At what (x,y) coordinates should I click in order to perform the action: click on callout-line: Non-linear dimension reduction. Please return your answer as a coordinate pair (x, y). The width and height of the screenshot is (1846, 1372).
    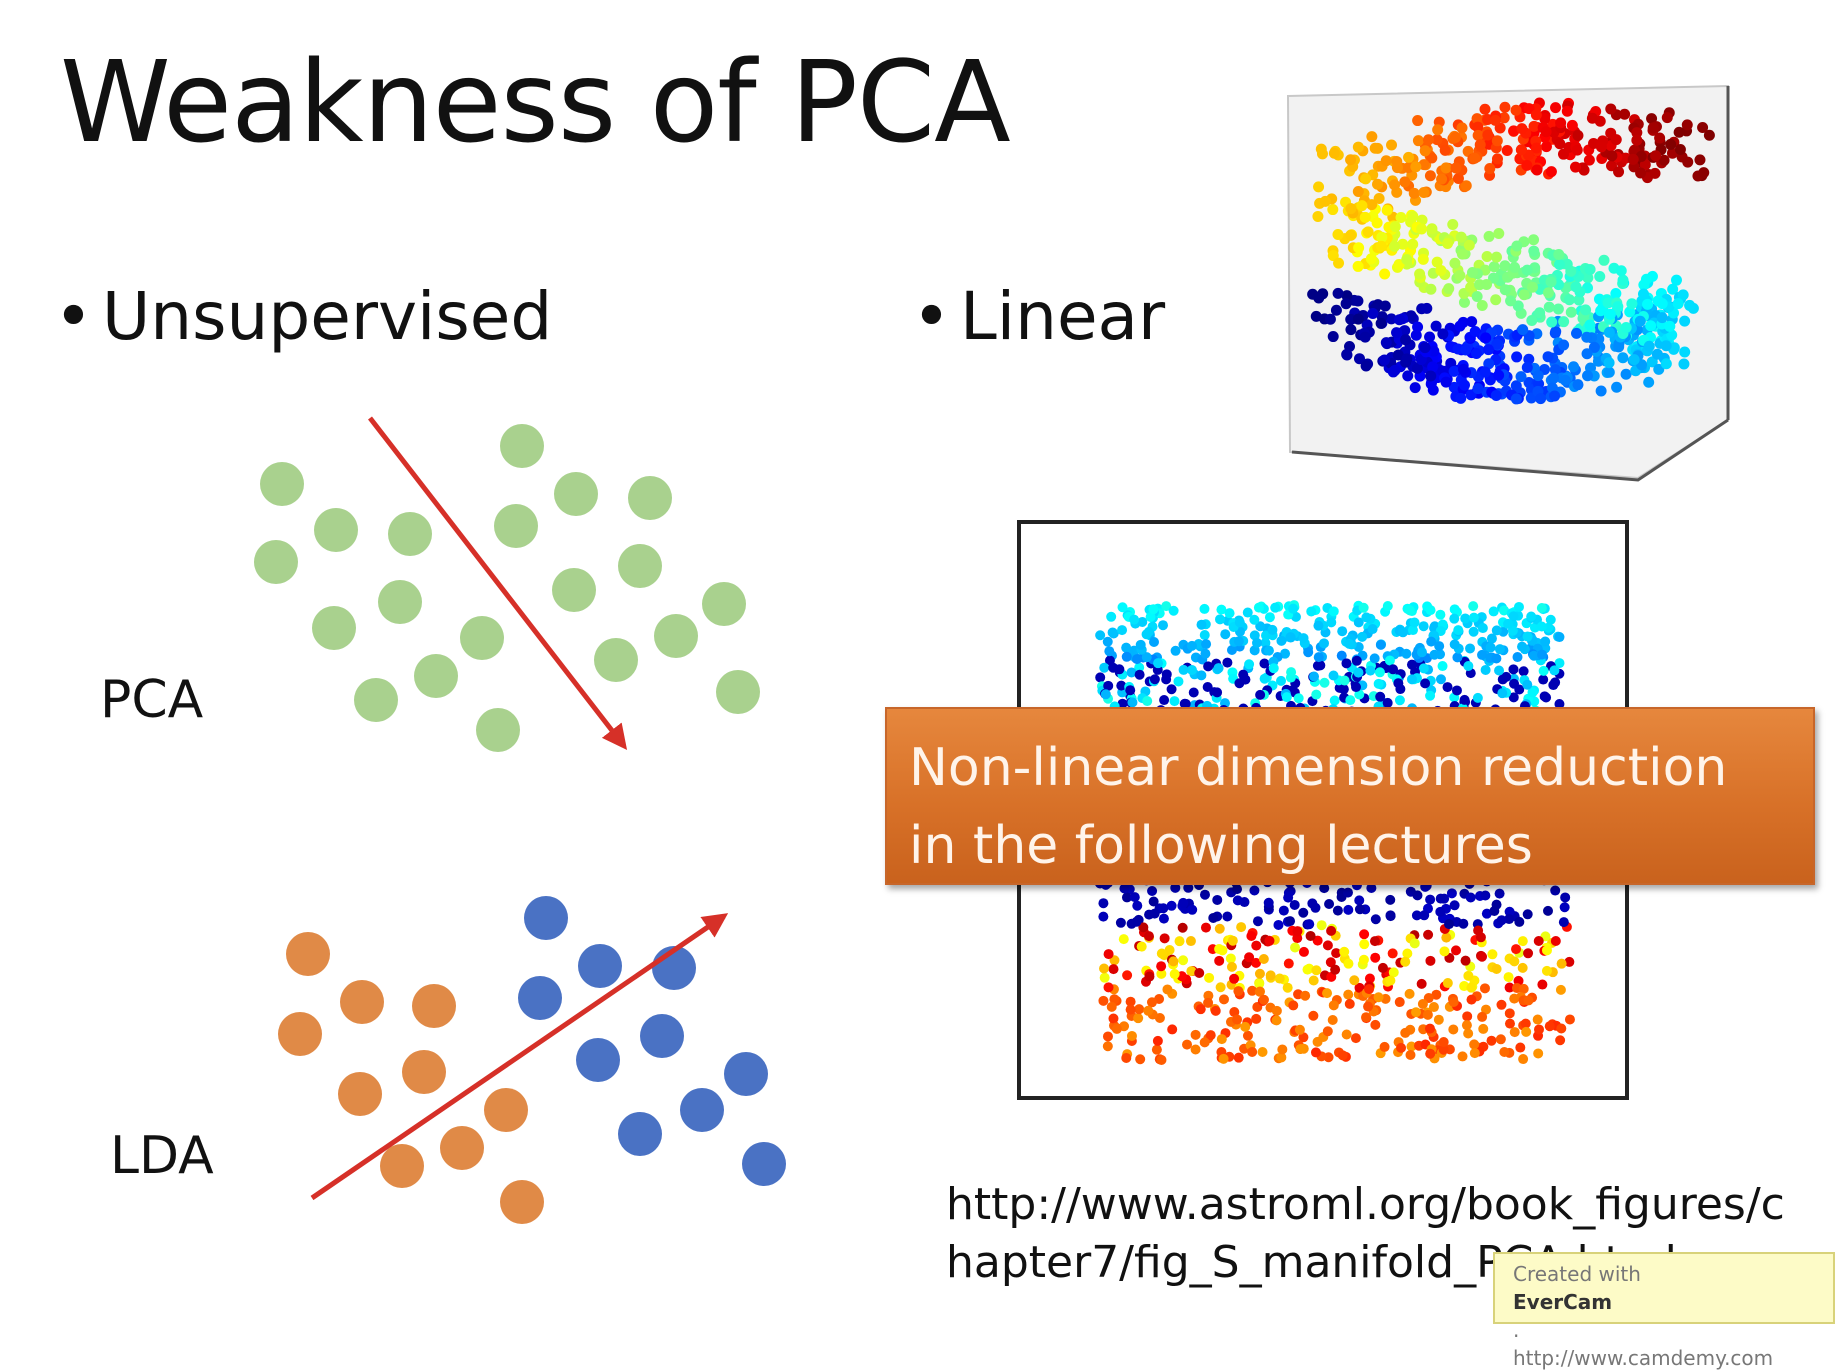
    Looking at the image, I should click on (1318, 768).